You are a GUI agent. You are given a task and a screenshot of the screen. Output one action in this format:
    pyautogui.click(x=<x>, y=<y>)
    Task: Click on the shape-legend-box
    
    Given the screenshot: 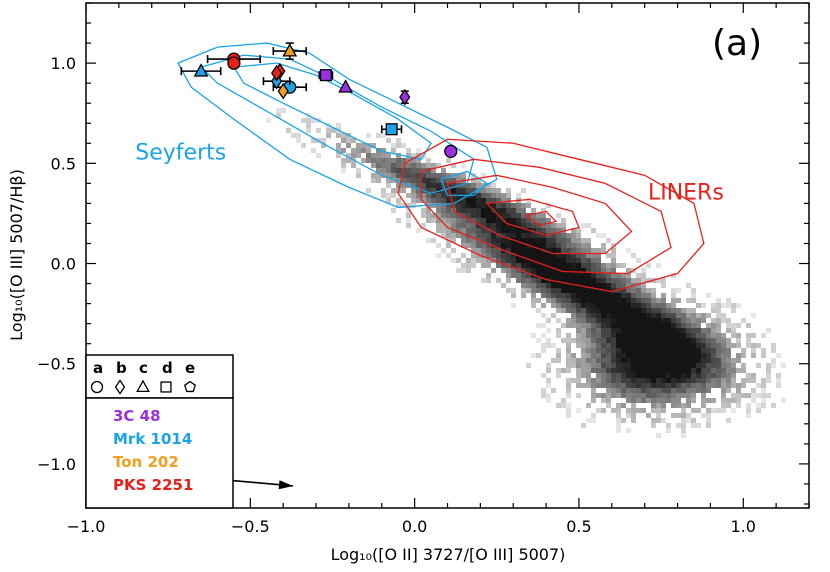 What is the action you would take?
    pyautogui.click(x=159, y=376)
    